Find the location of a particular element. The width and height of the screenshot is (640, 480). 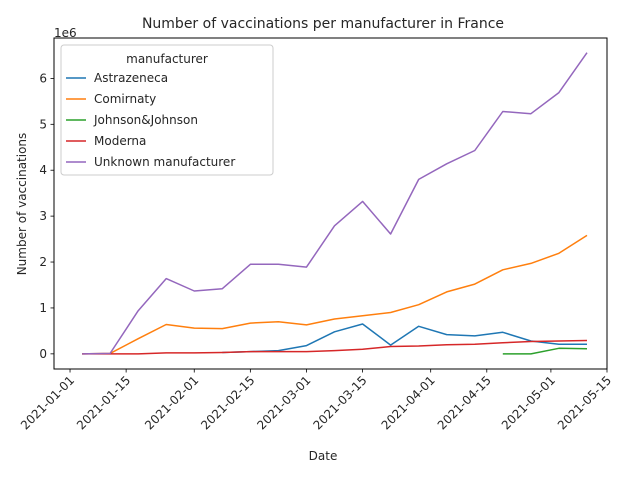

series-line-moderna is located at coordinates (335, 347).